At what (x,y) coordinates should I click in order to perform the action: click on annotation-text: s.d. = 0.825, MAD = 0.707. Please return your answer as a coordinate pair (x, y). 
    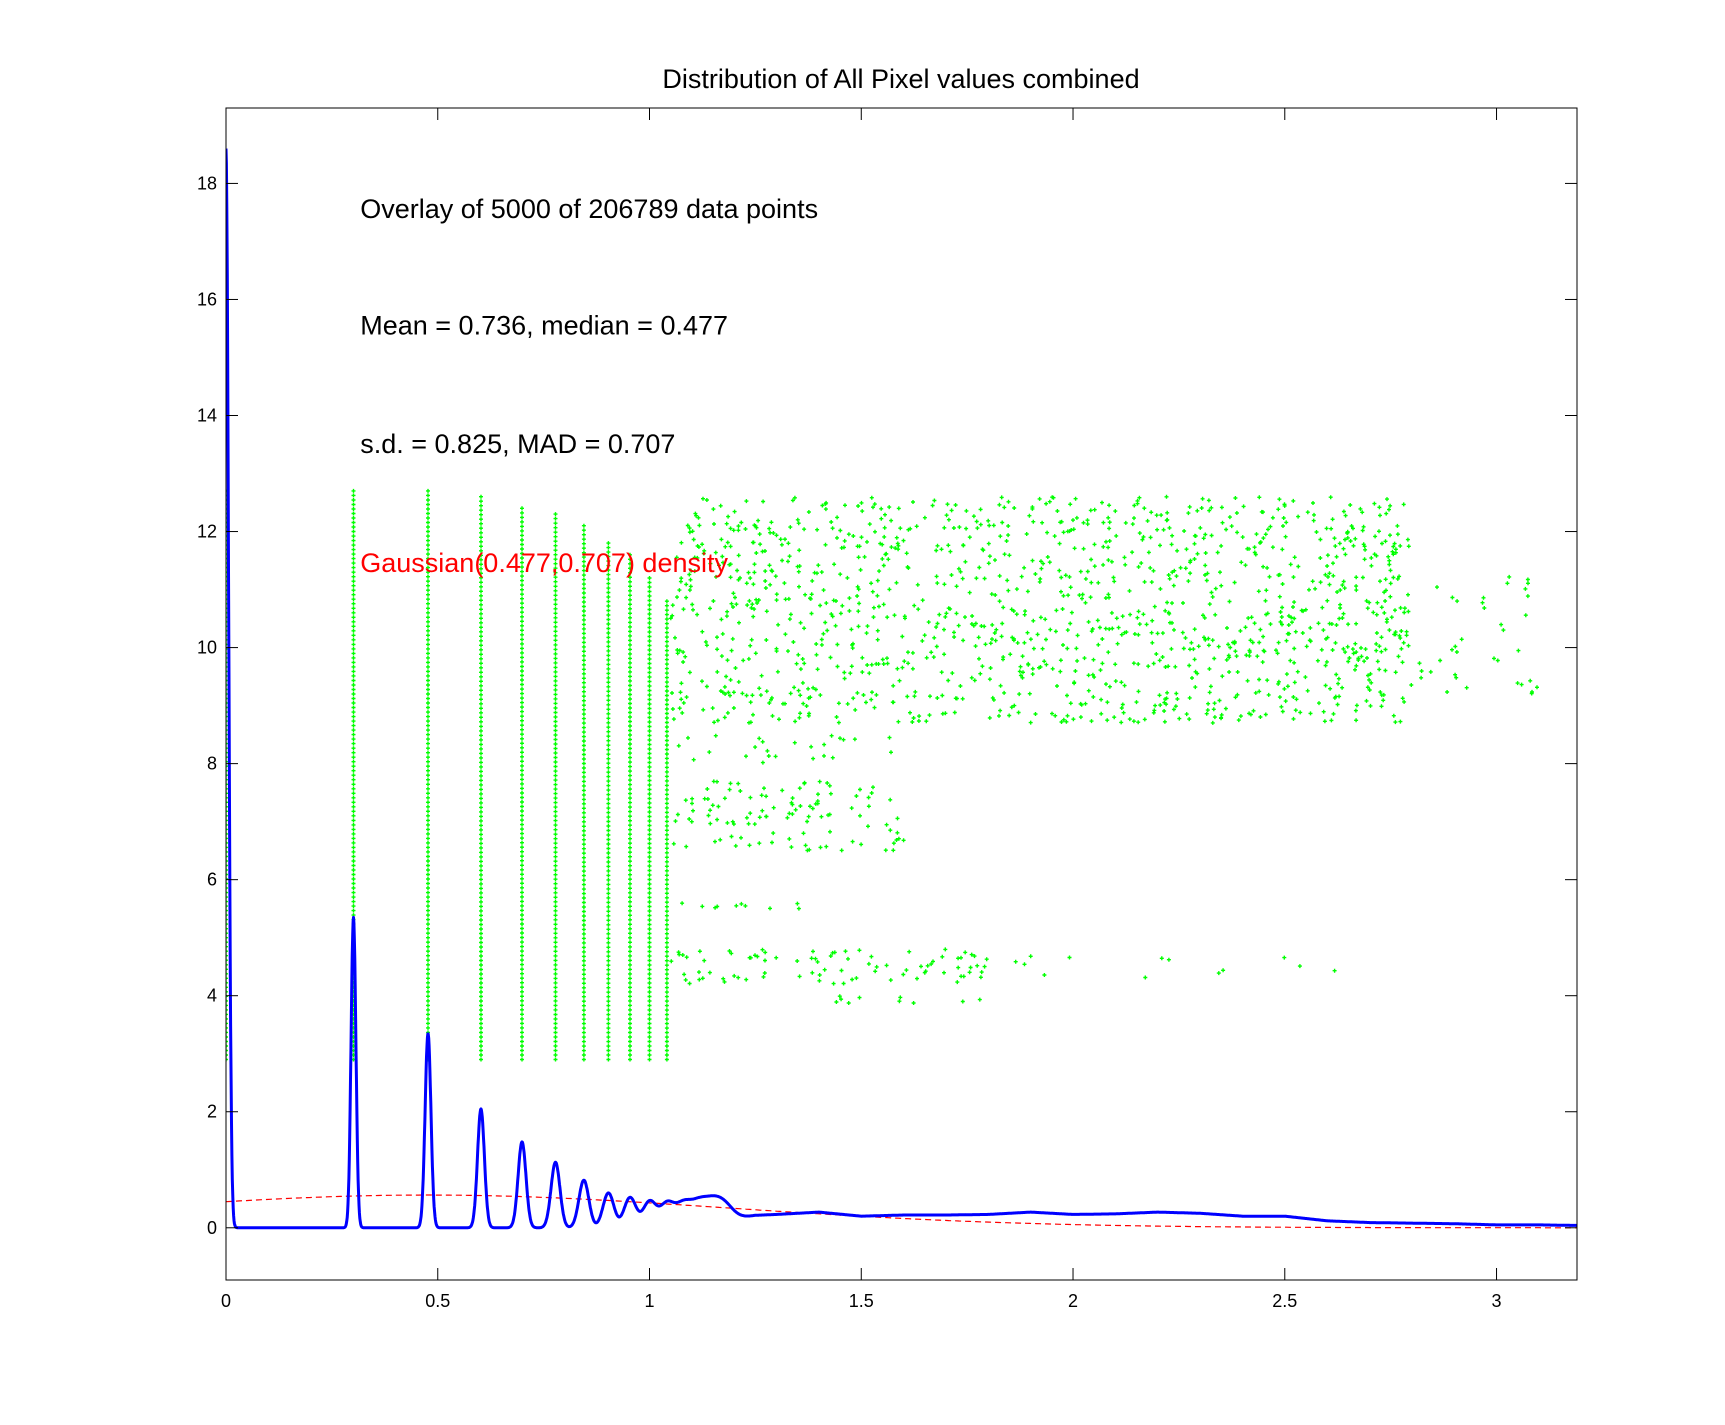
    Looking at the image, I should click on (517, 444).